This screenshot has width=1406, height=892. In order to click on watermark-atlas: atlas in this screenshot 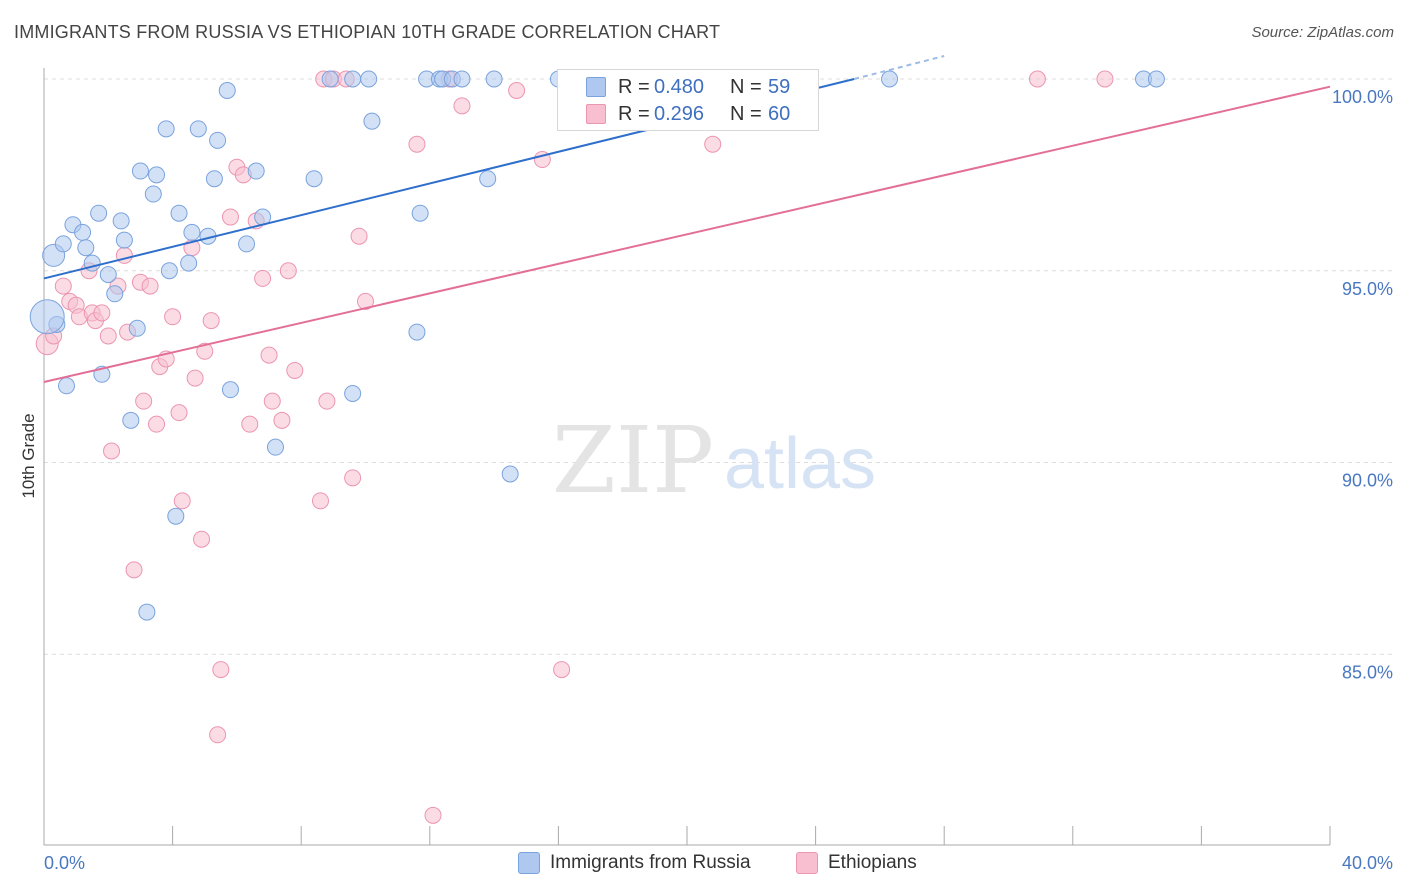, I will do `click(800, 464)`.